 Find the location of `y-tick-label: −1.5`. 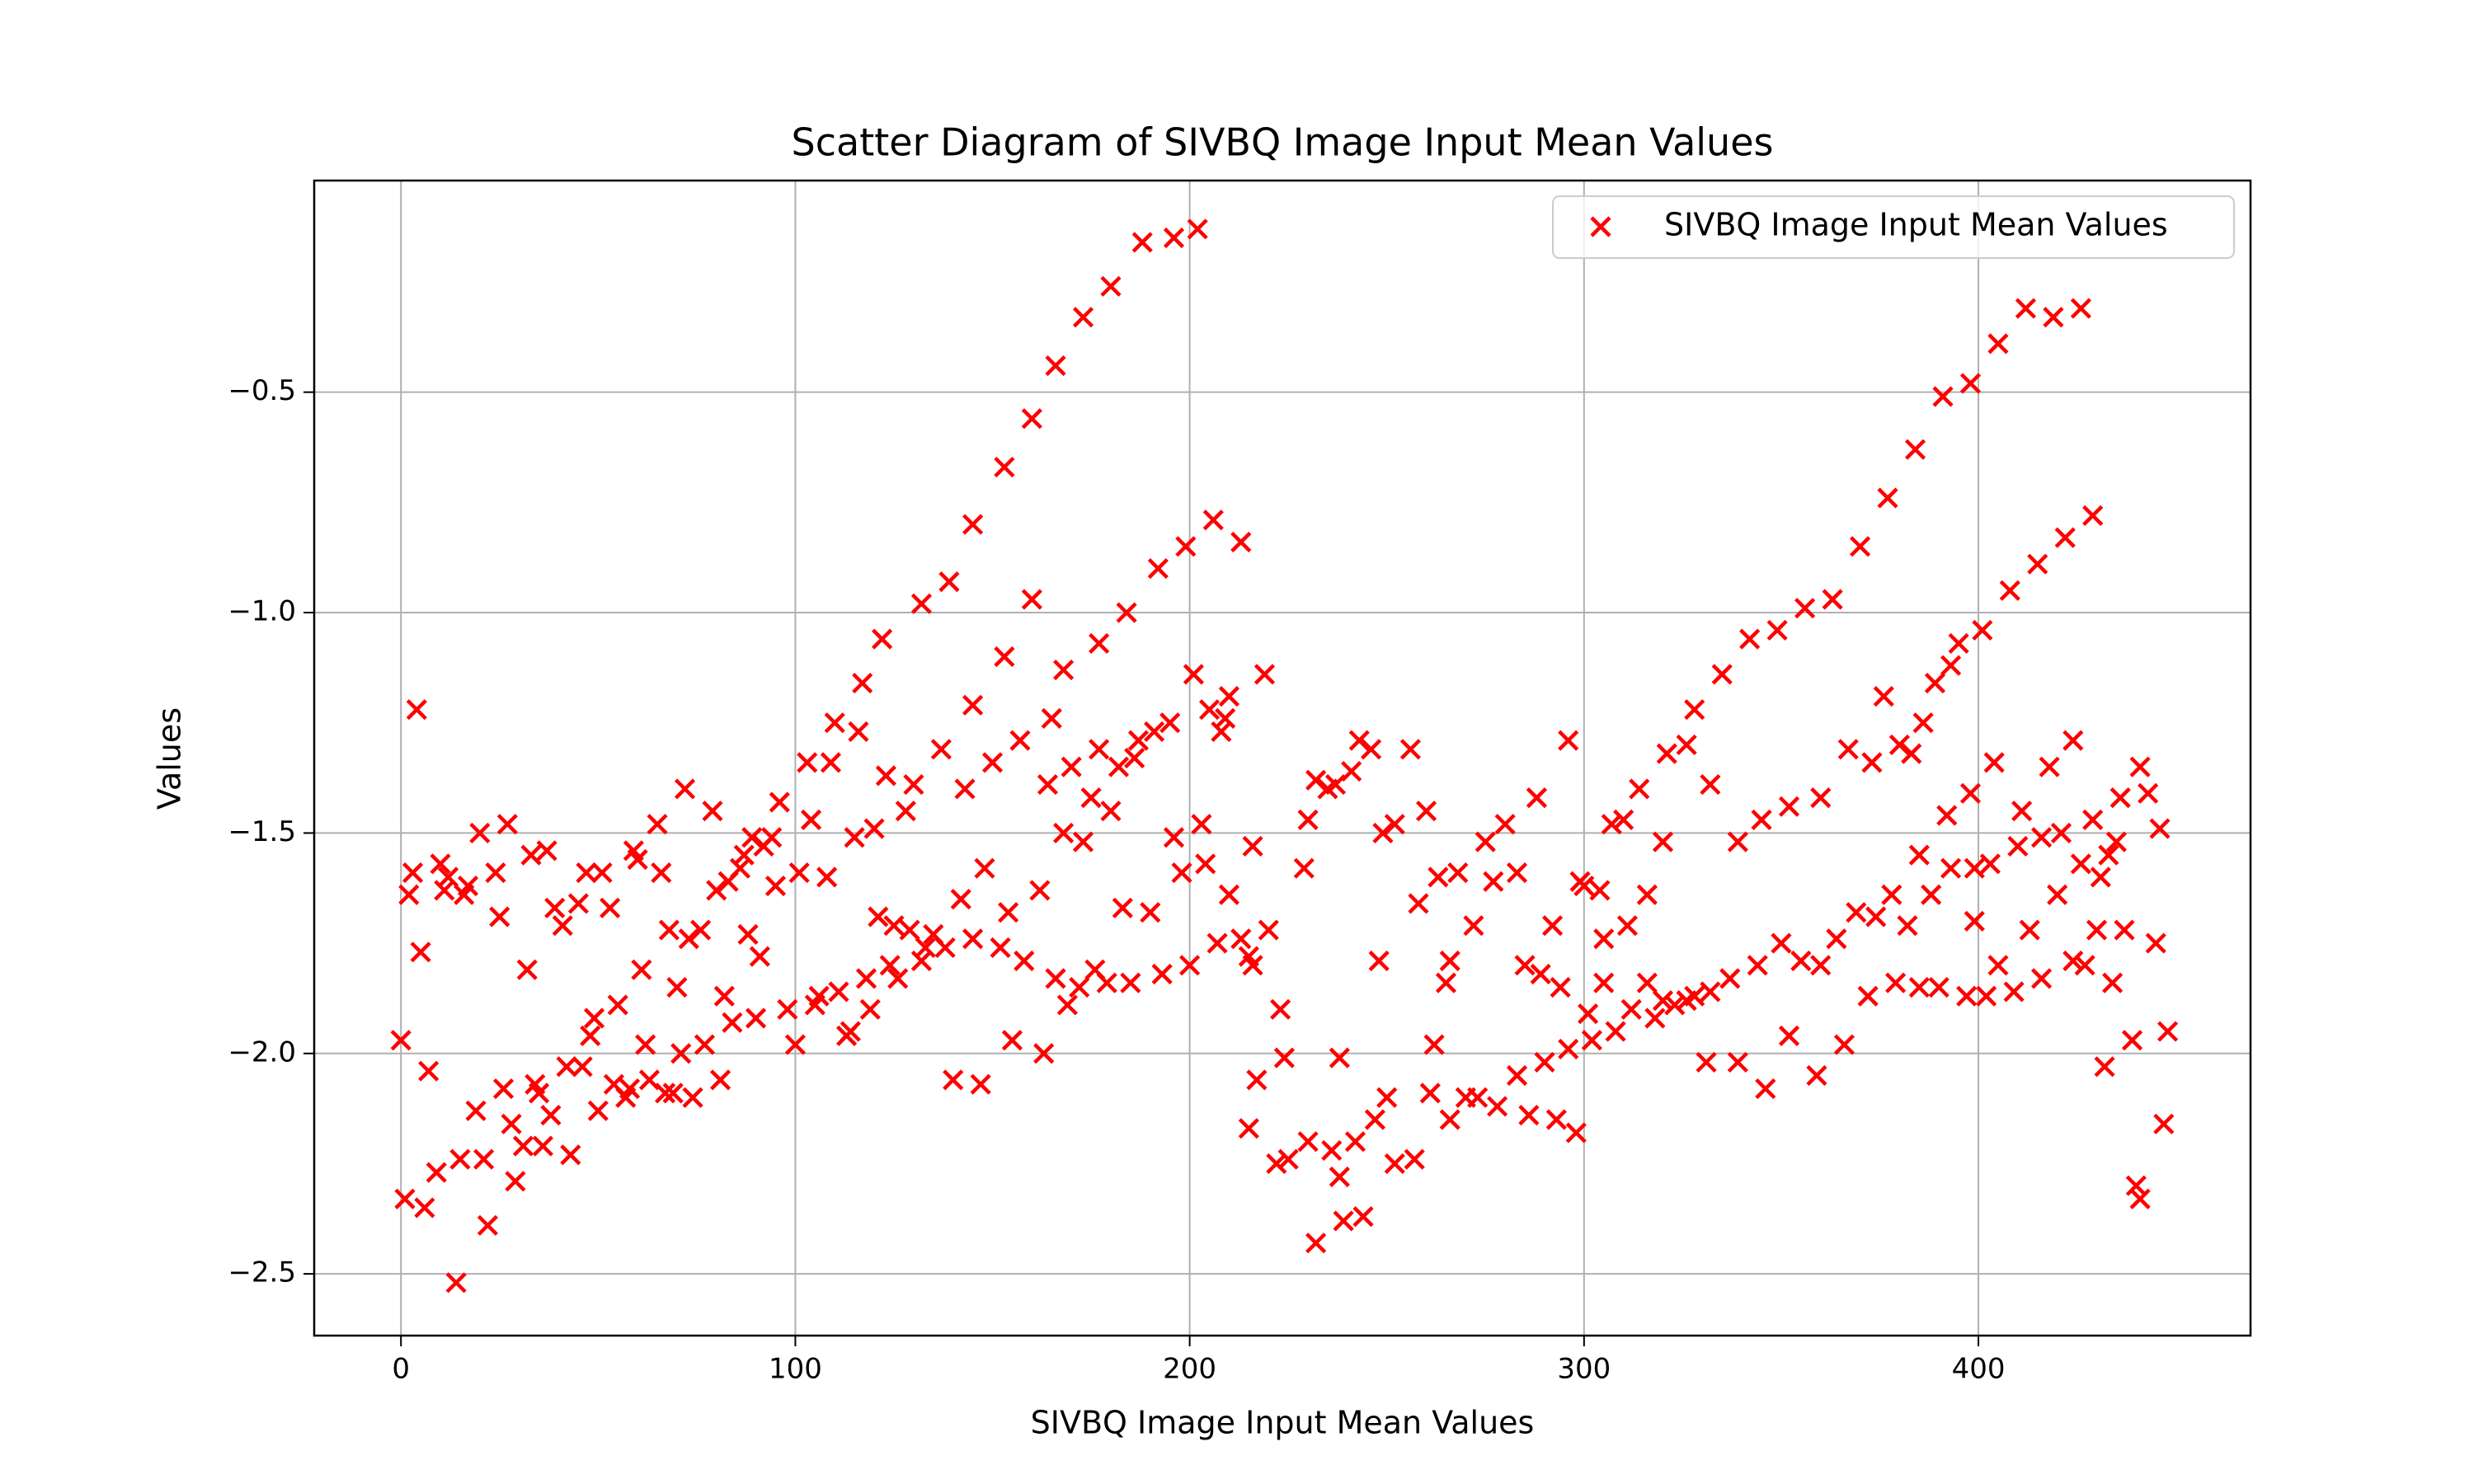

y-tick-label: −1.5 is located at coordinates (262, 831).